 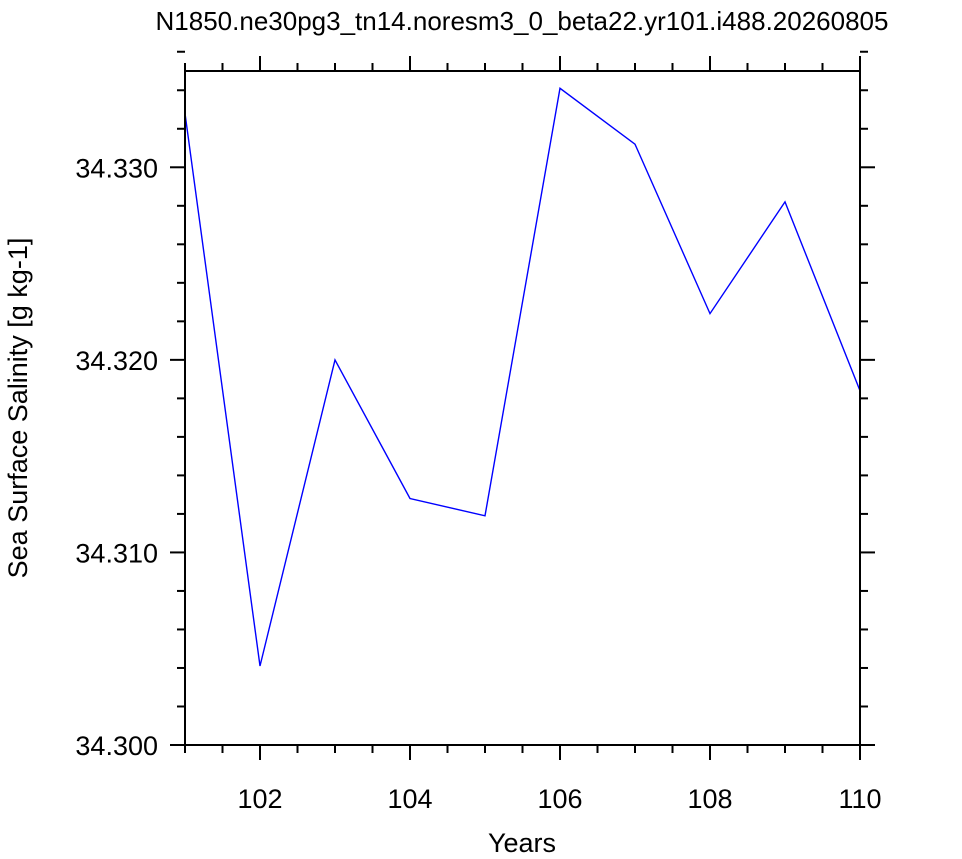 What do you see at coordinates (409, 799) in the screenshot?
I see `x-tick-label: 104` at bounding box center [409, 799].